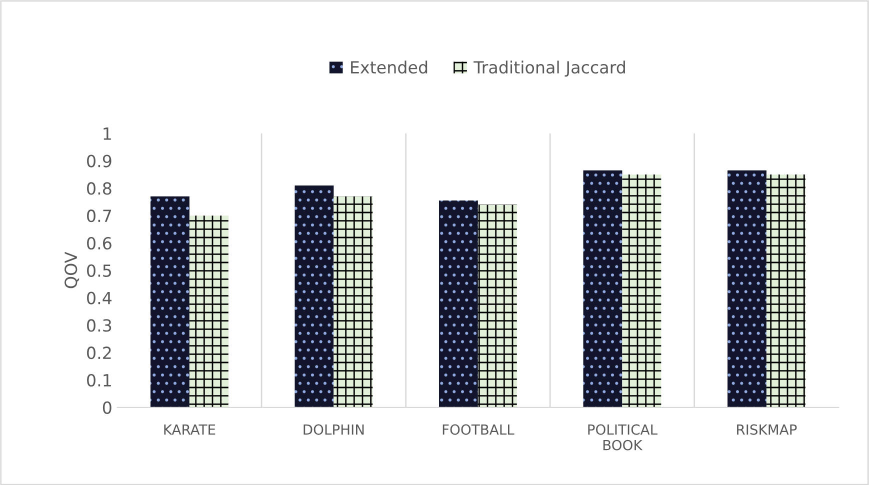 This screenshot has height=485, width=869. What do you see at coordinates (478, 429) in the screenshot?
I see `x-tick-label: FOOTBALL` at bounding box center [478, 429].